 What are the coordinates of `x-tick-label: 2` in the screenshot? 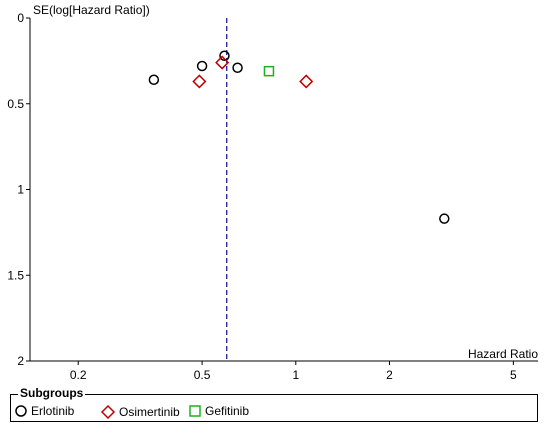 It's located at (389, 375).